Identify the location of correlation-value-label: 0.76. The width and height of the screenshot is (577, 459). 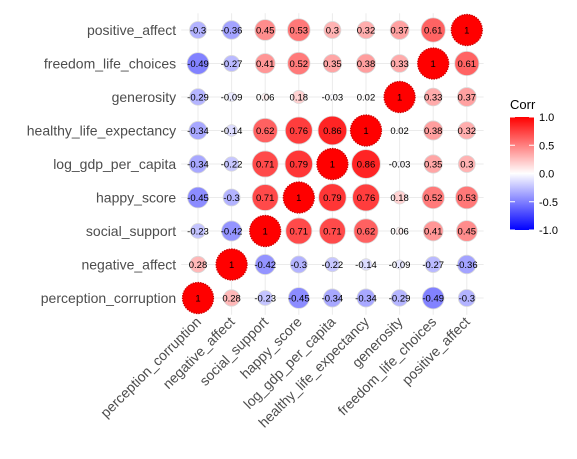
(299, 131).